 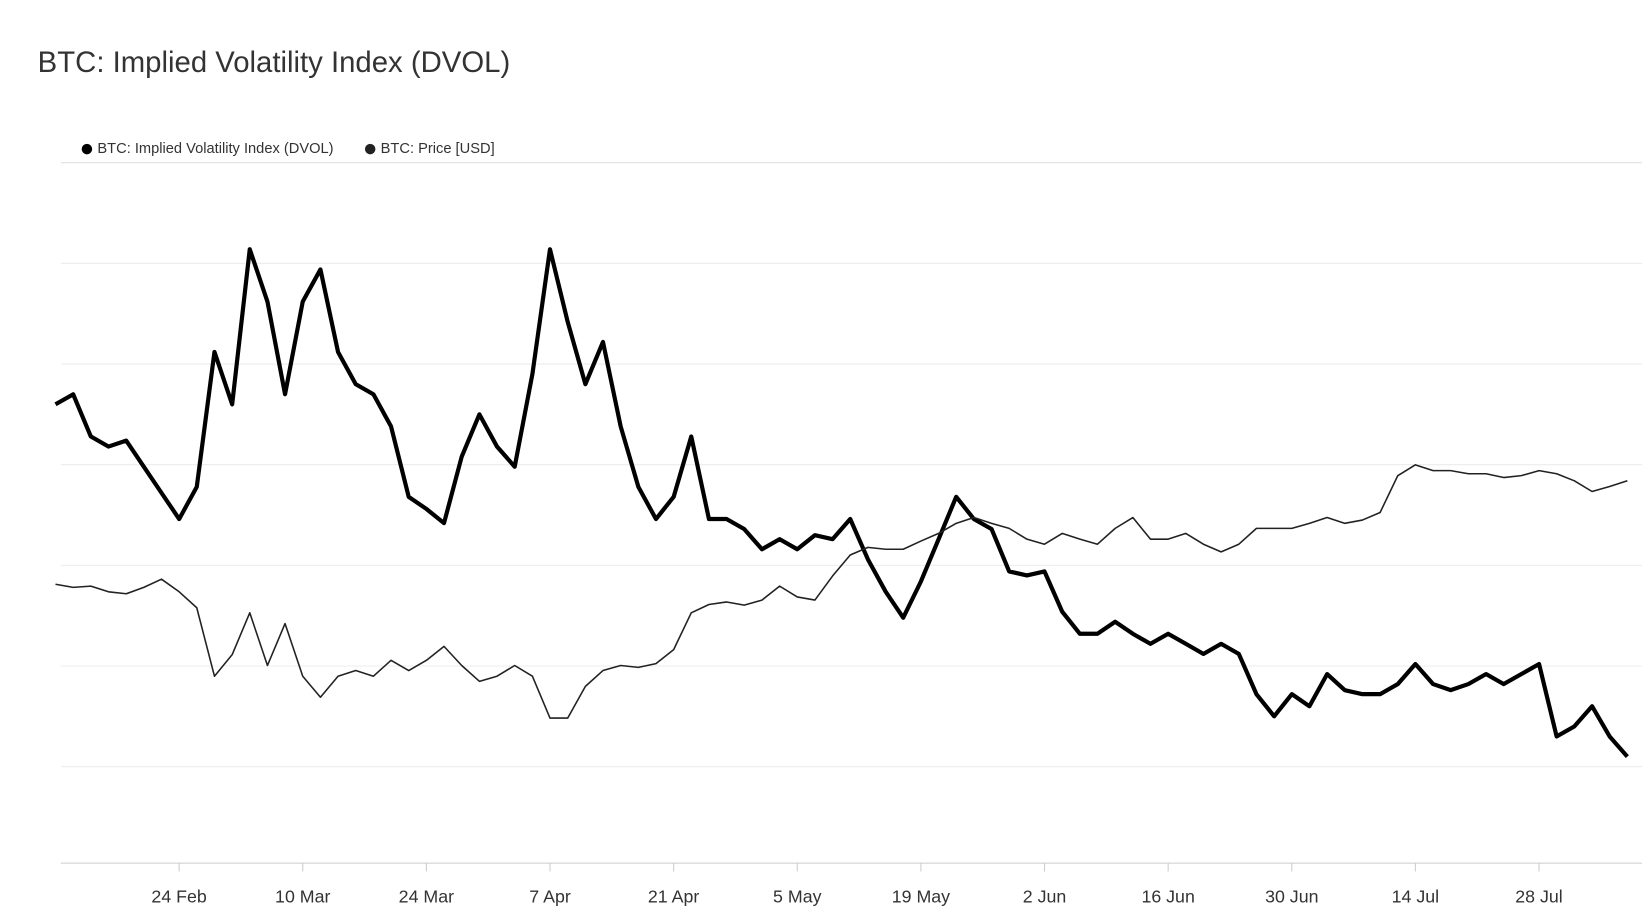 I want to click on x-tick-label: 16 Jun, so click(x=1167, y=896).